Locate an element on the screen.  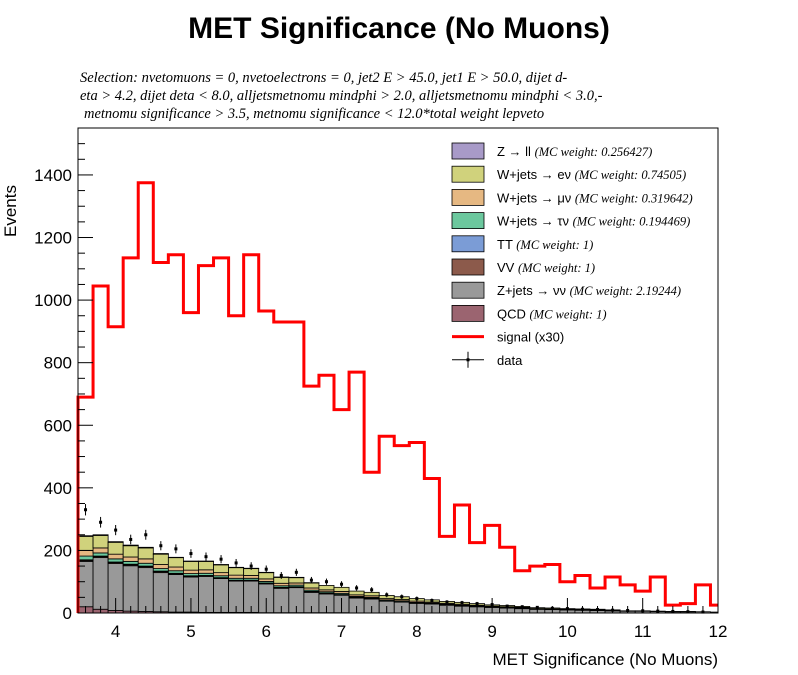
legend-label: W+jets → τν (MC weight: 0.194469) is located at coordinates (593, 221).